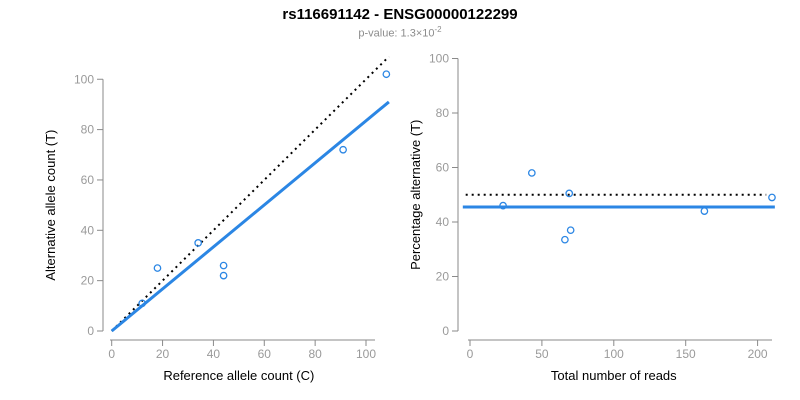 The width and height of the screenshot is (800, 400). I want to click on pvalue-text: p-value: 1.3×10, so click(396, 33).